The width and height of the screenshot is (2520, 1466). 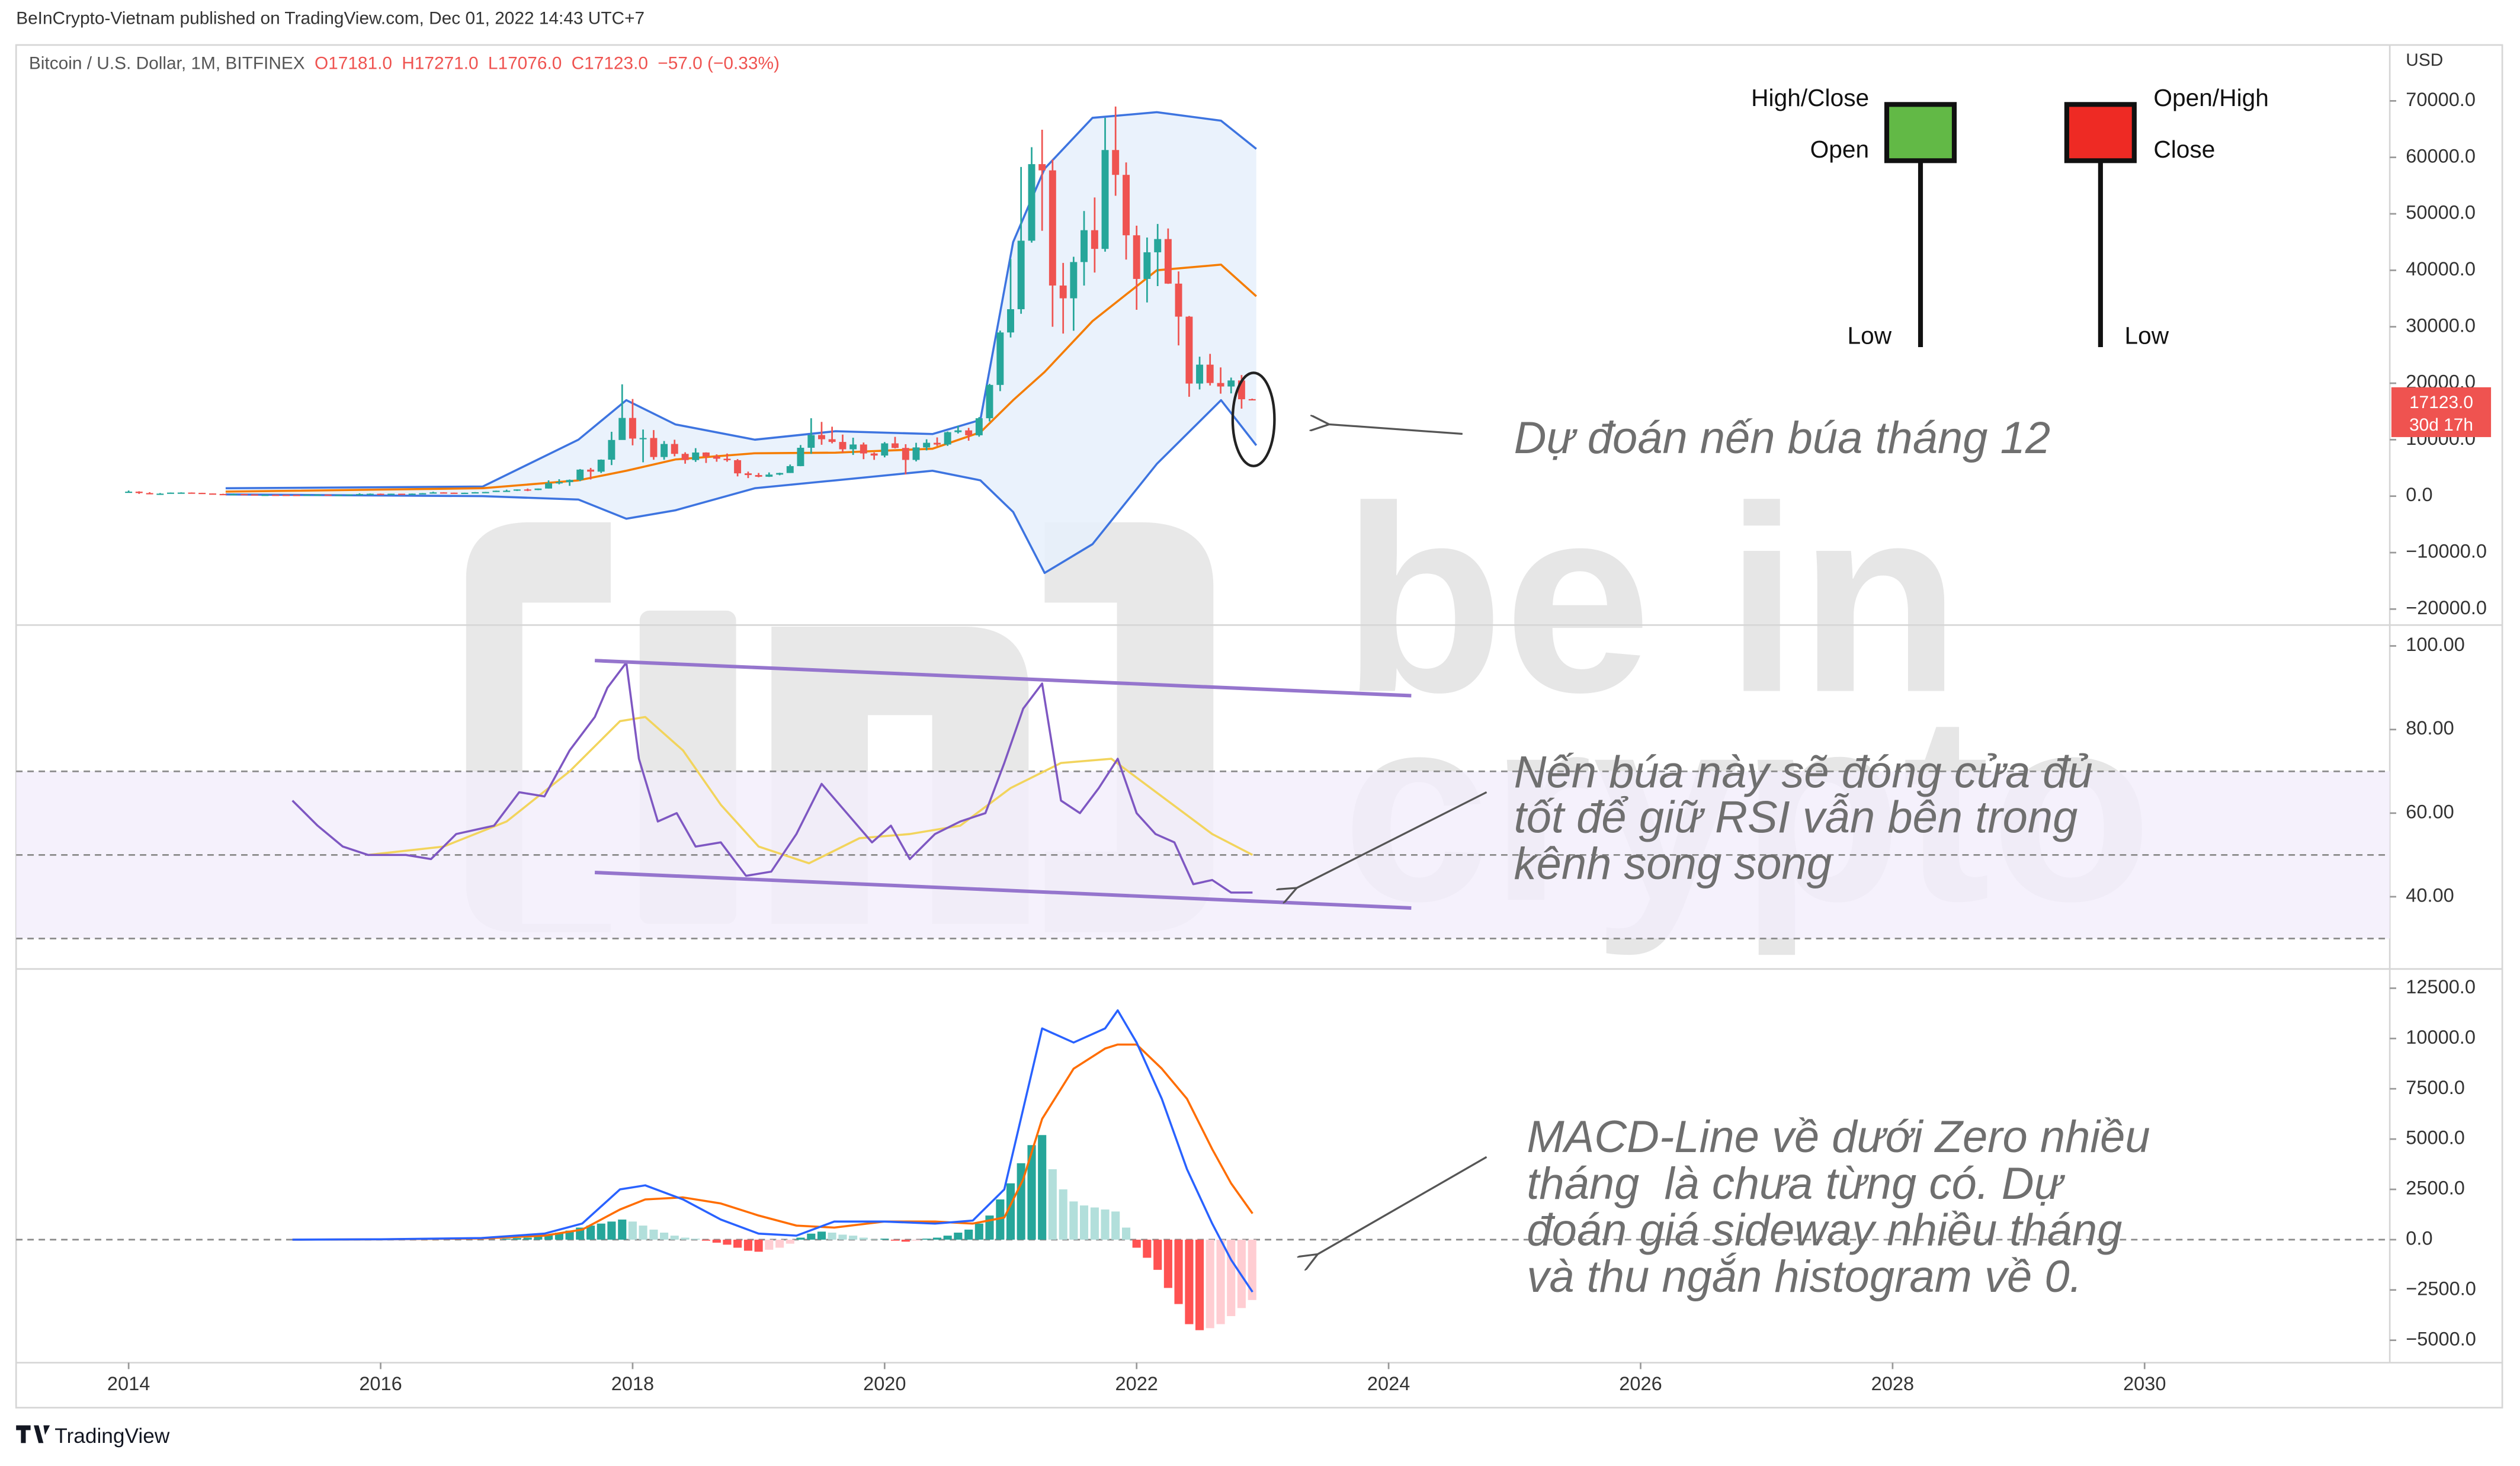 What do you see at coordinates (1796, 817) in the screenshot?
I see `annotation-text: tốt để giữ RSI vẫn bên trong` at bounding box center [1796, 817].